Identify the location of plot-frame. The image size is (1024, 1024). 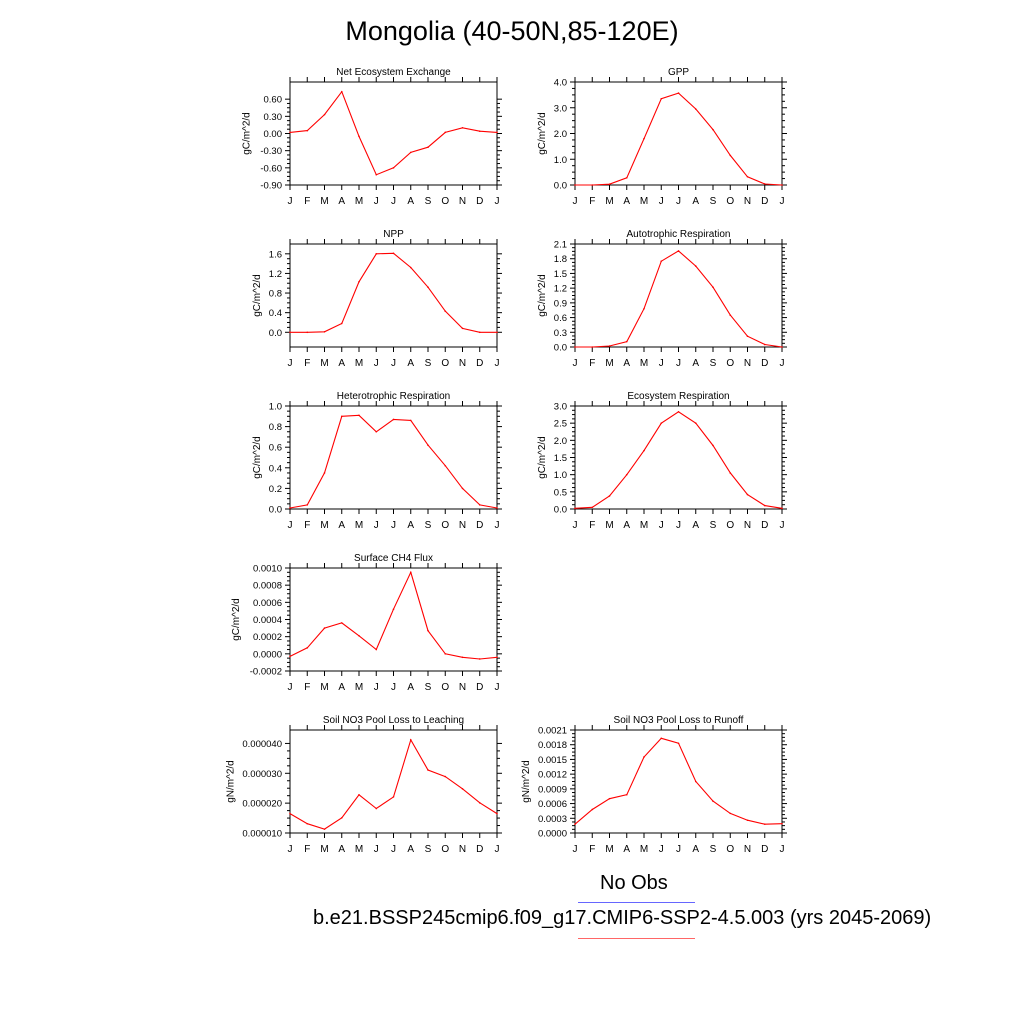
(393, 457).